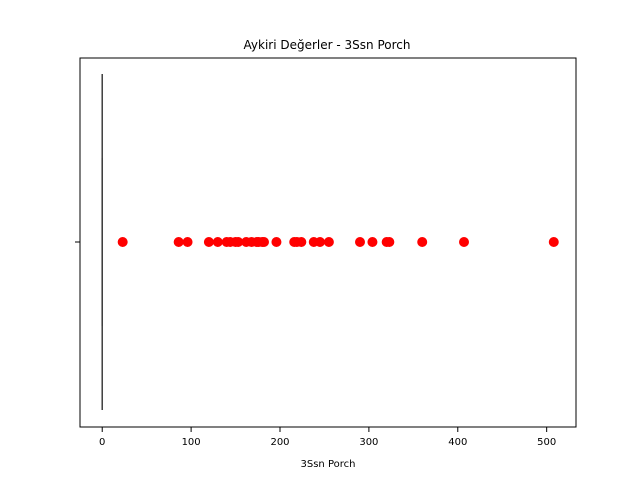 The height and width of the screenshot is (480, 640). What do you see at coordinates (102, 442) in the screenshot?
I see `x-tick-label: 0` at bounding box center [102, 442].